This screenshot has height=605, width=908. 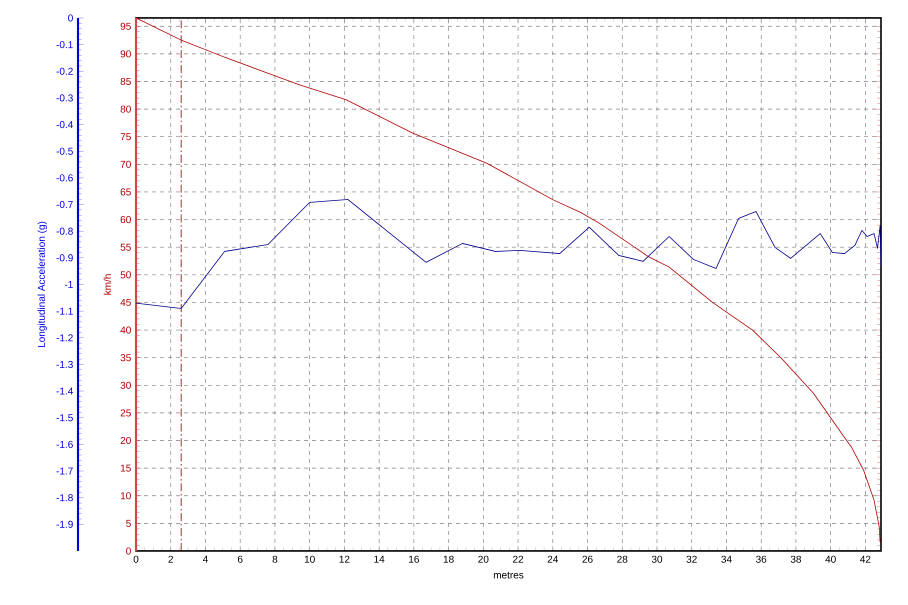 What do you see at coordinates (64, 204) in the screenshot?
I see `y2-tick-label: -0.7` at bounding box center [64, 204].